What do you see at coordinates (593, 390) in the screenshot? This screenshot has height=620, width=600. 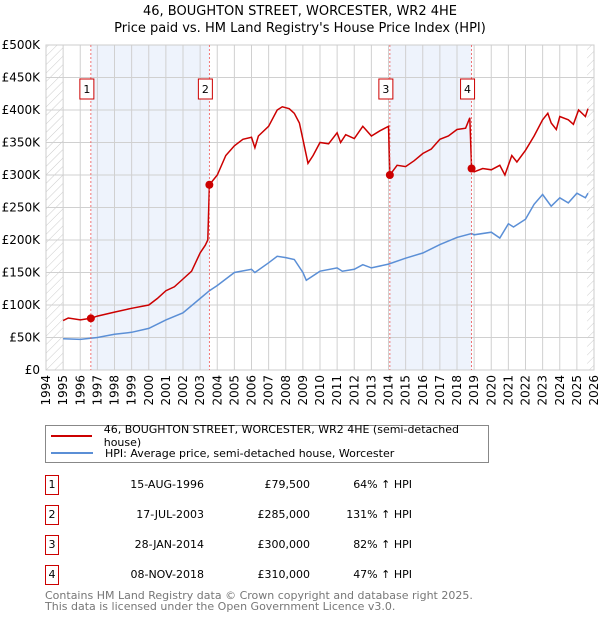 I see `x-tick-label: 2026` at bounding box center [593, 390].